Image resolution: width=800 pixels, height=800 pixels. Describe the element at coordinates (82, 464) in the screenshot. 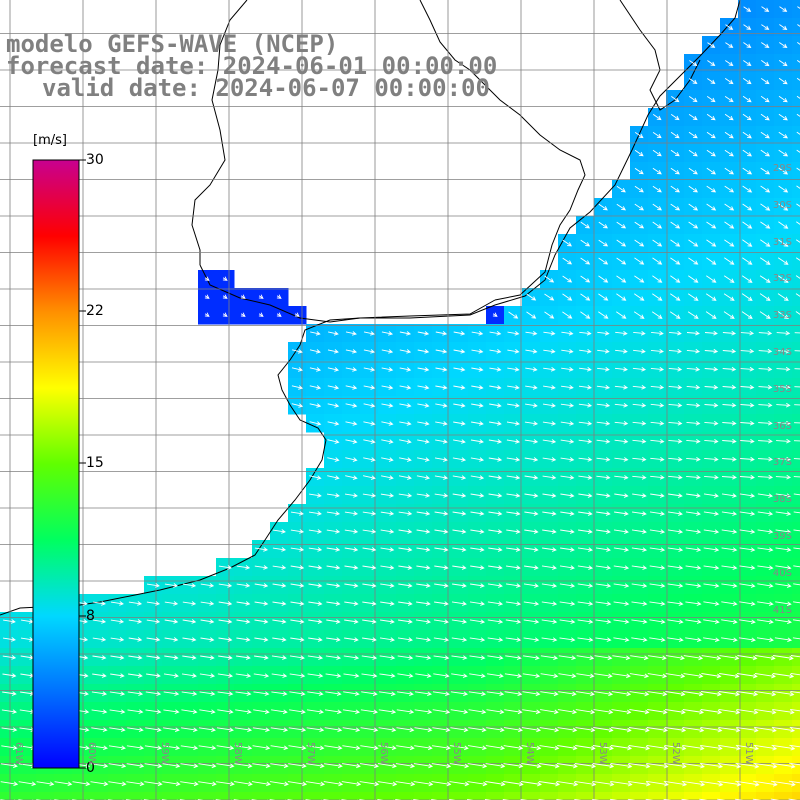

I see `colorbar-ticks` at that location.